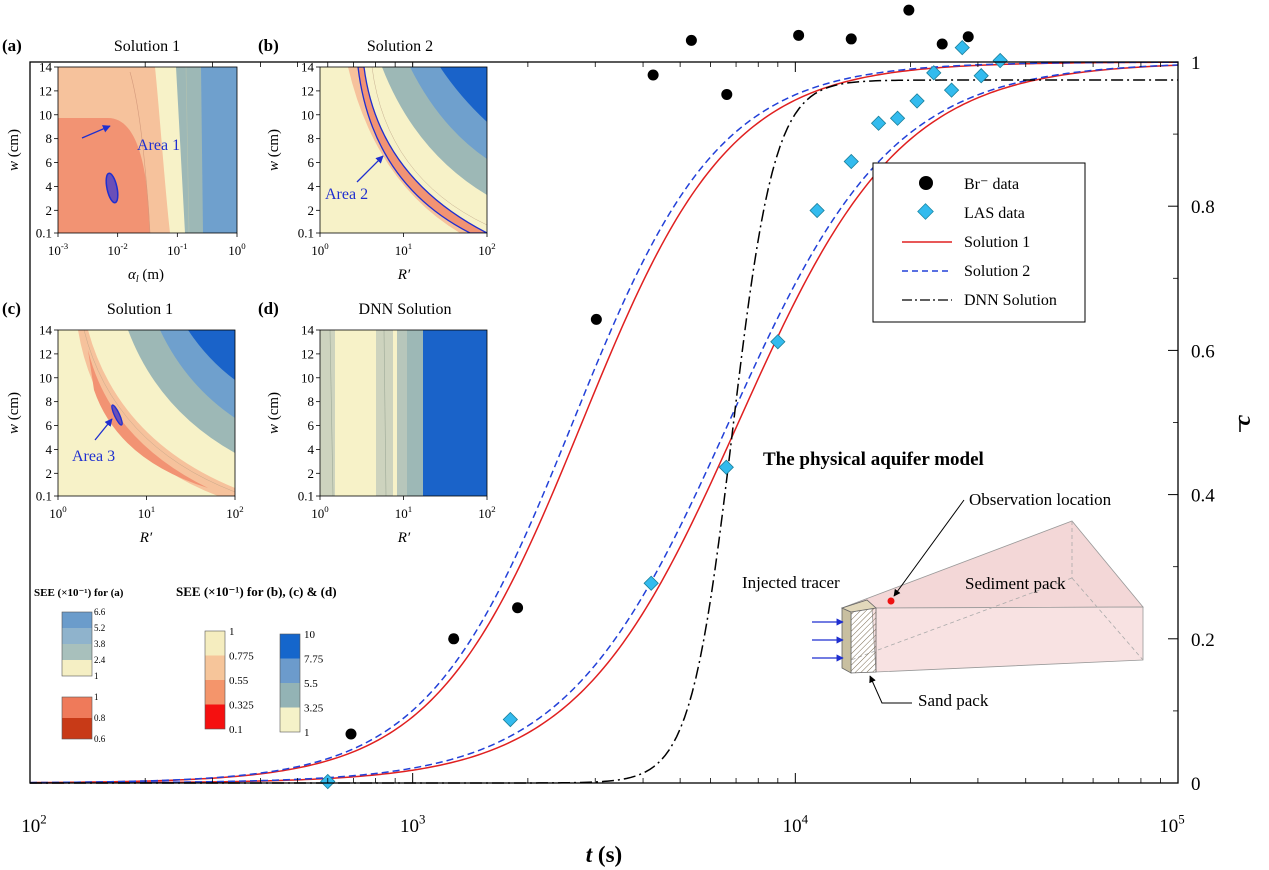 This screenshot has width=1269, height=870. What do you see at coordinates (846, 640) in the screenshot?
I see `sand-pack-side` at bounding box center [846, 640].